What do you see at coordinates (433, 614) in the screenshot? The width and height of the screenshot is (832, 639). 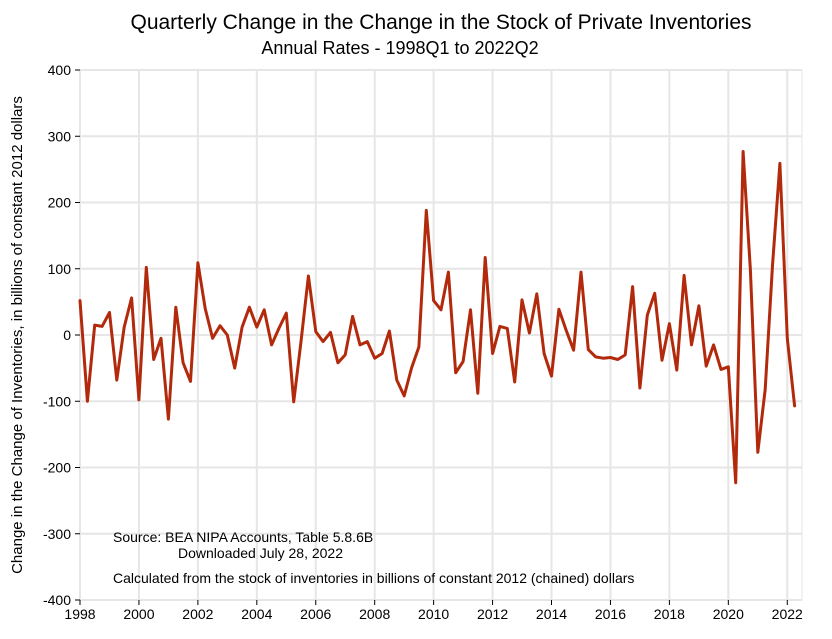 I see `x-tick-label: 2010` at bounding box center [433, 614].